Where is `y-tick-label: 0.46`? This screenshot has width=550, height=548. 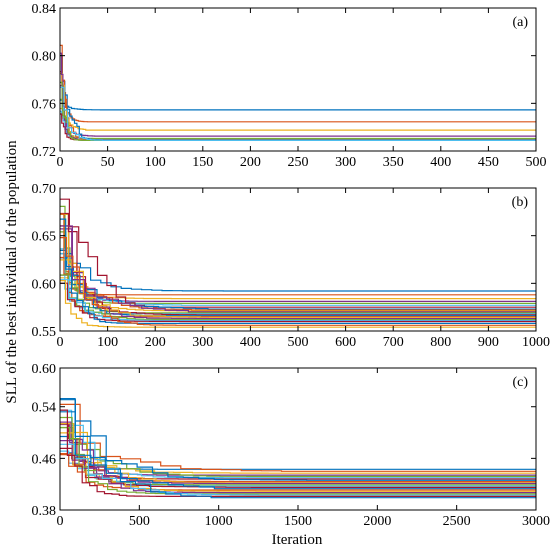 y-tick-label: 0.46 is located at coordinates (44, 459).